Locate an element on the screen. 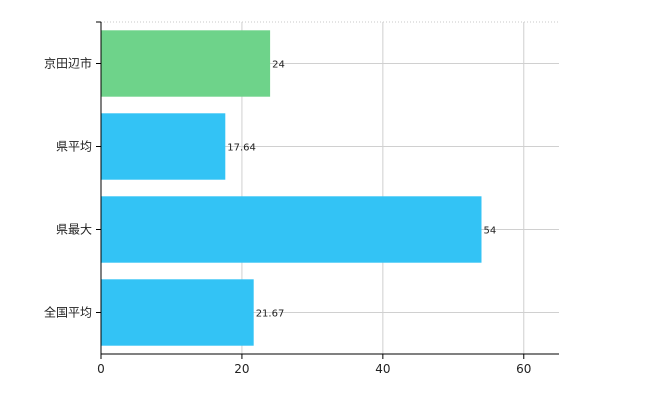 The image size is (650, 400). x-tick-label: 60 is located at coordinates (523, 369).